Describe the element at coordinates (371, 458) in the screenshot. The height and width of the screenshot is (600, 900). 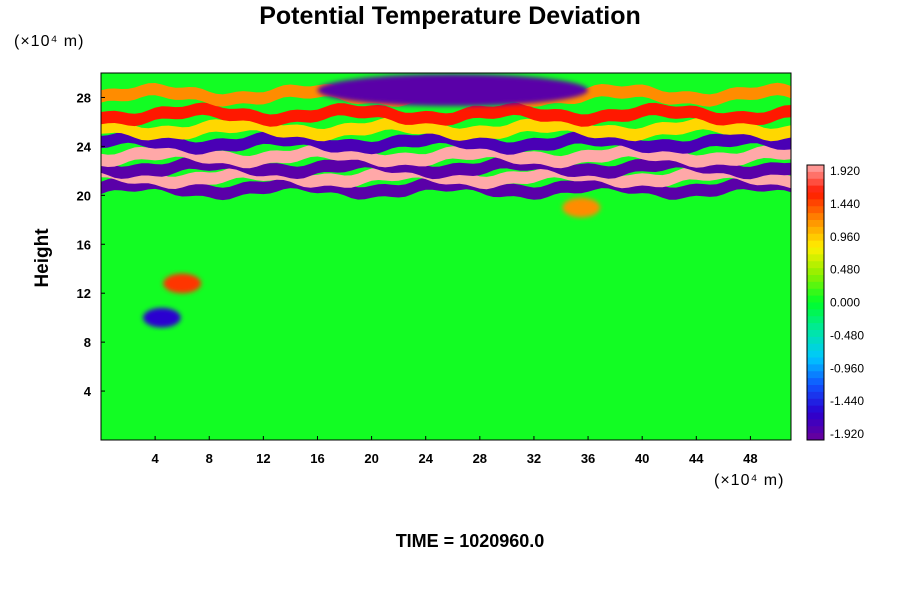
I see `x-tick-label: 20` at that location.